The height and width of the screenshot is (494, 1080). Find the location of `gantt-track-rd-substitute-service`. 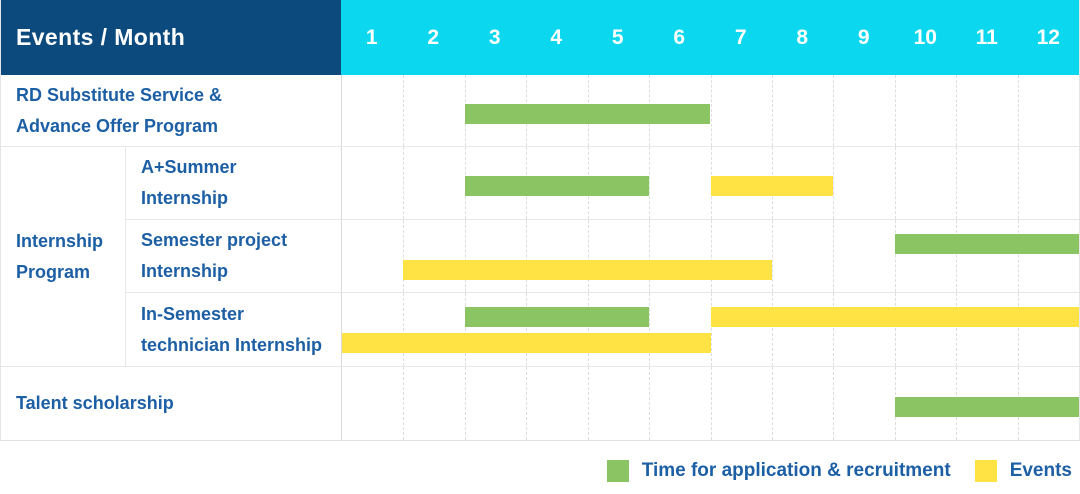

gantt-track-rd-substitute-service is located at coordinates (710, 110).